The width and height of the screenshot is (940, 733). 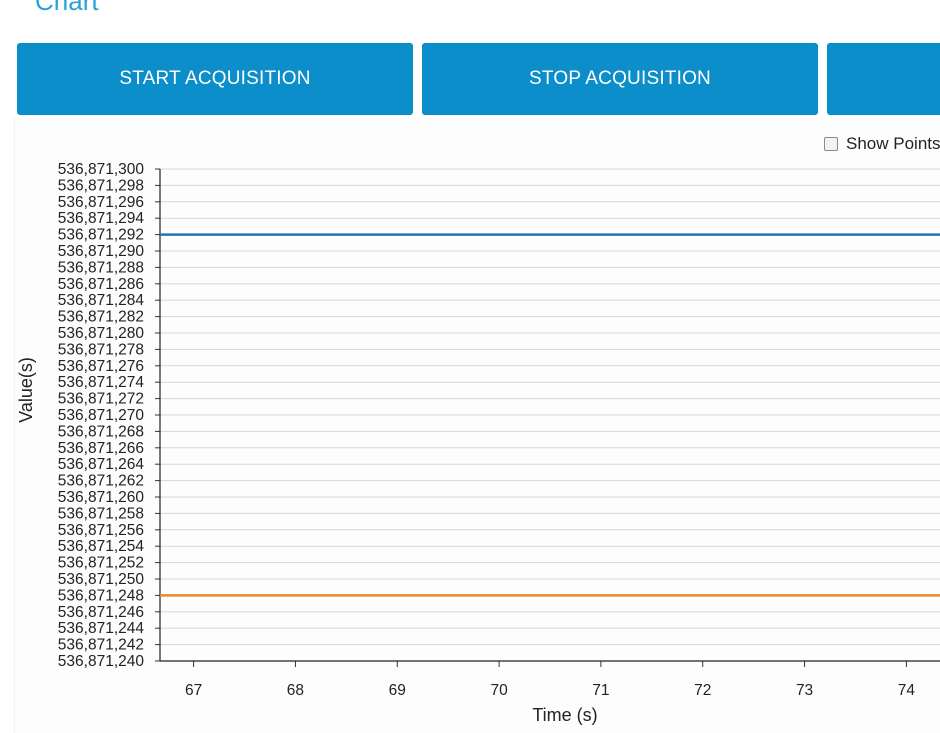 I want to click on y-tick-label: 536,871,278, so click(x=101, y=349).